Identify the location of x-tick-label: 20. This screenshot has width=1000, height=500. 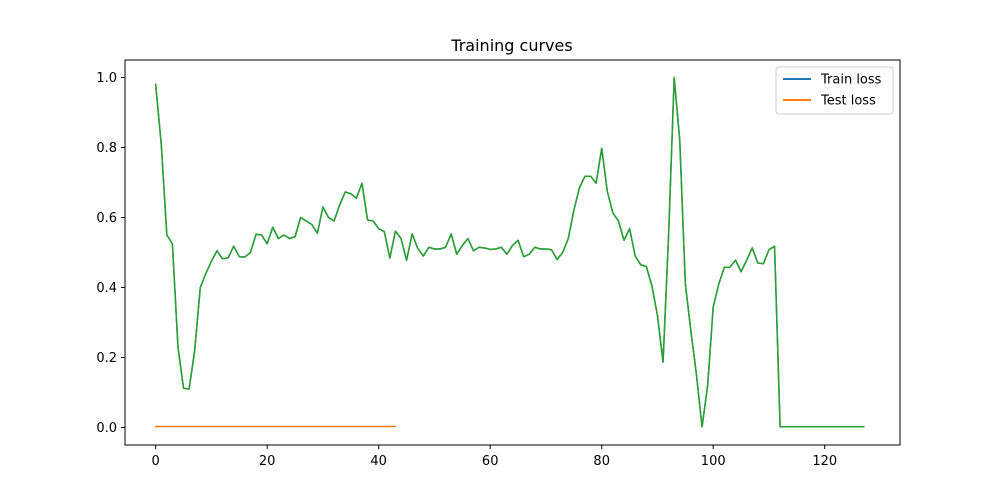
(267, 461).